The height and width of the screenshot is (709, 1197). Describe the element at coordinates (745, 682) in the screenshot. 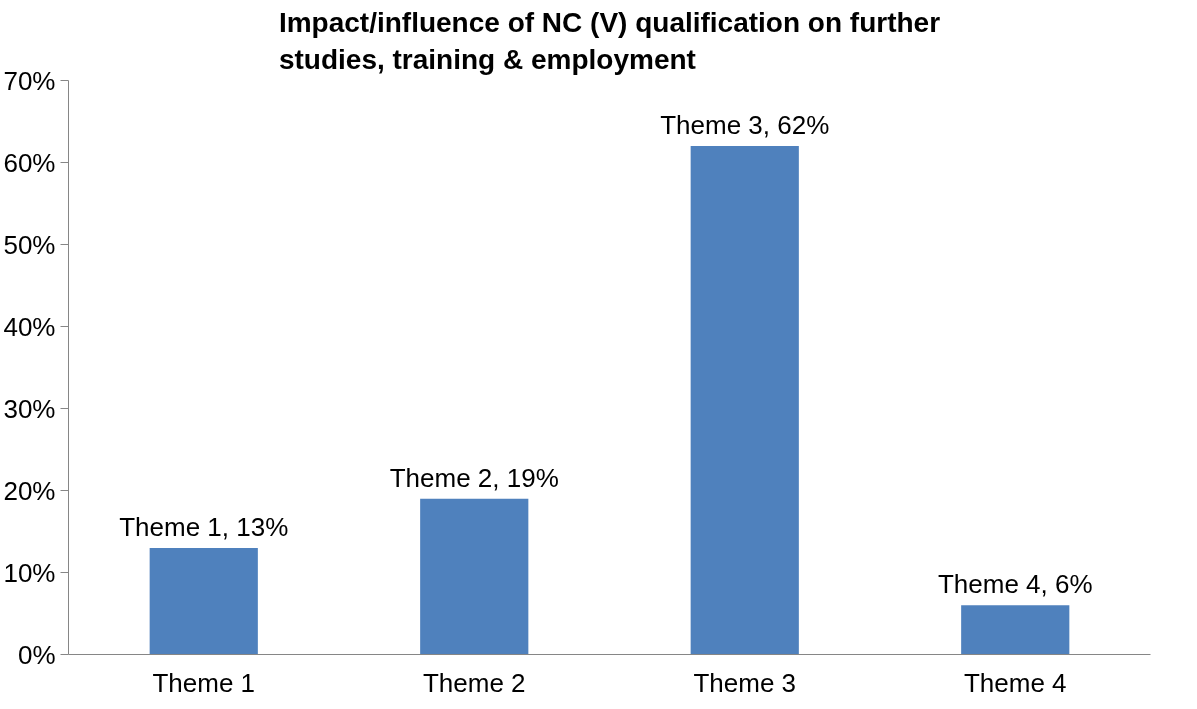

I see `x-tick-label: Theme 3` at that location.